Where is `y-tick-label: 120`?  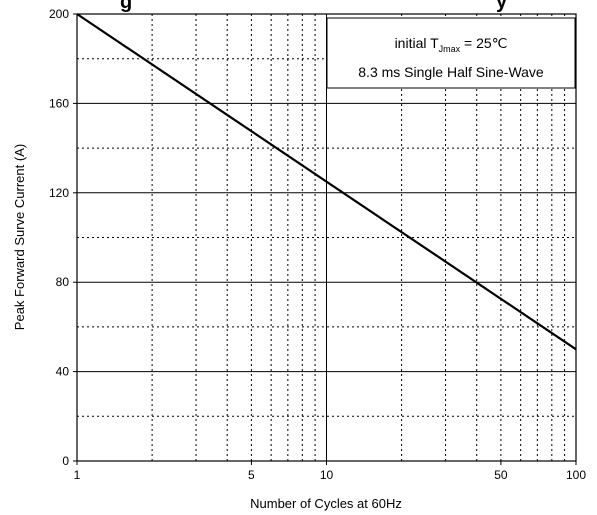
y-tick-label: 120 is located at coordinates (59, 193).